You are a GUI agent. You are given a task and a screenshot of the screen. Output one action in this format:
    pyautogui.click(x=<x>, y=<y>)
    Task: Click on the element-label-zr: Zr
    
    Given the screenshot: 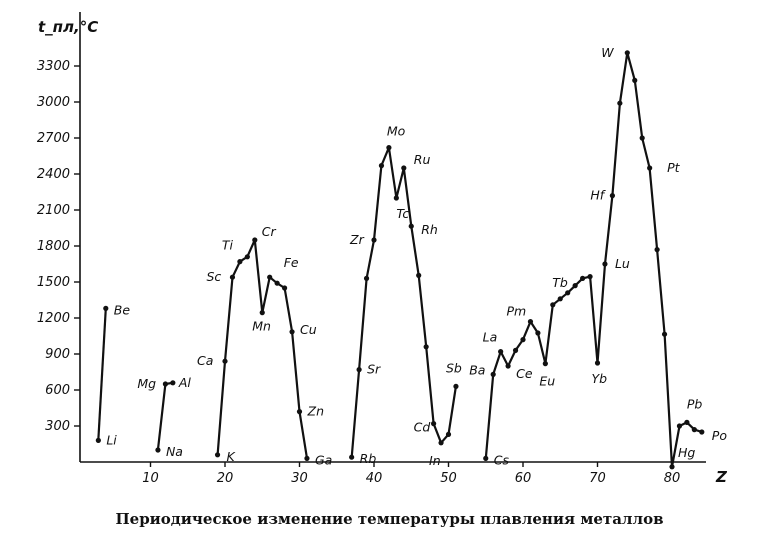 What is the action you would take?
    pyautogui.click(x=357, y=239)
    